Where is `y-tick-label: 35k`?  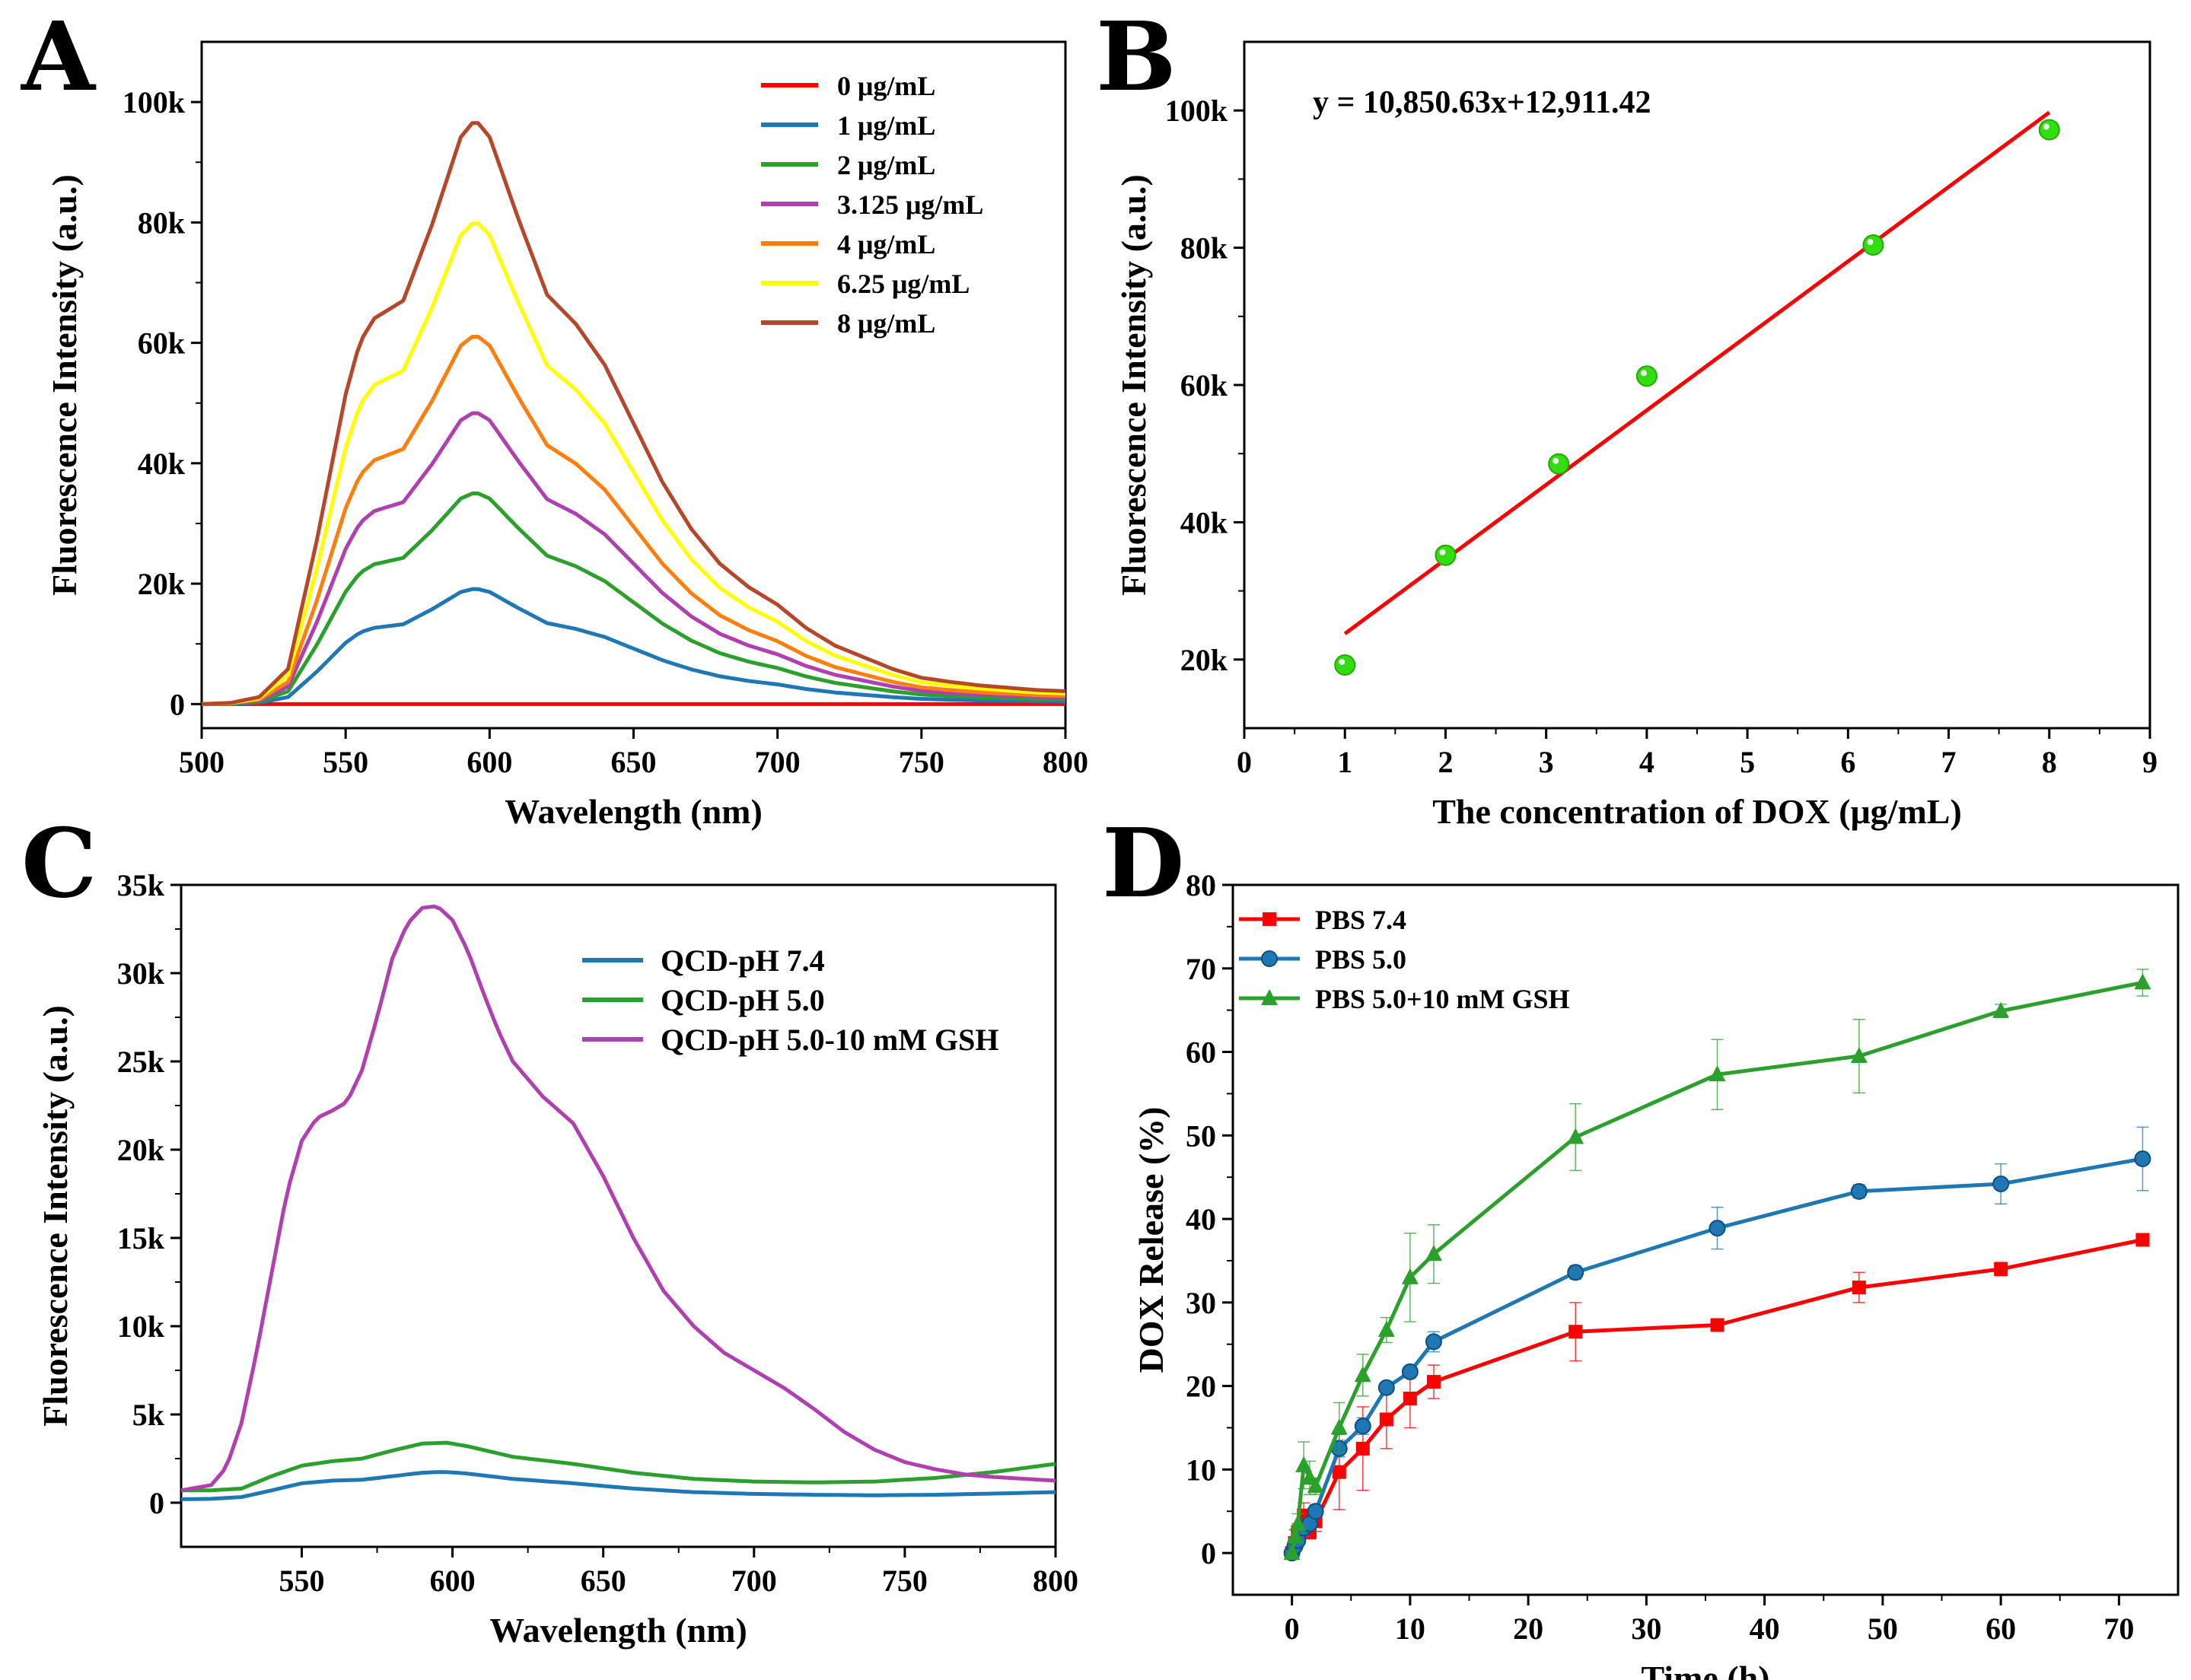 y-tick-label: 35k is located at coordinates (141, 885).